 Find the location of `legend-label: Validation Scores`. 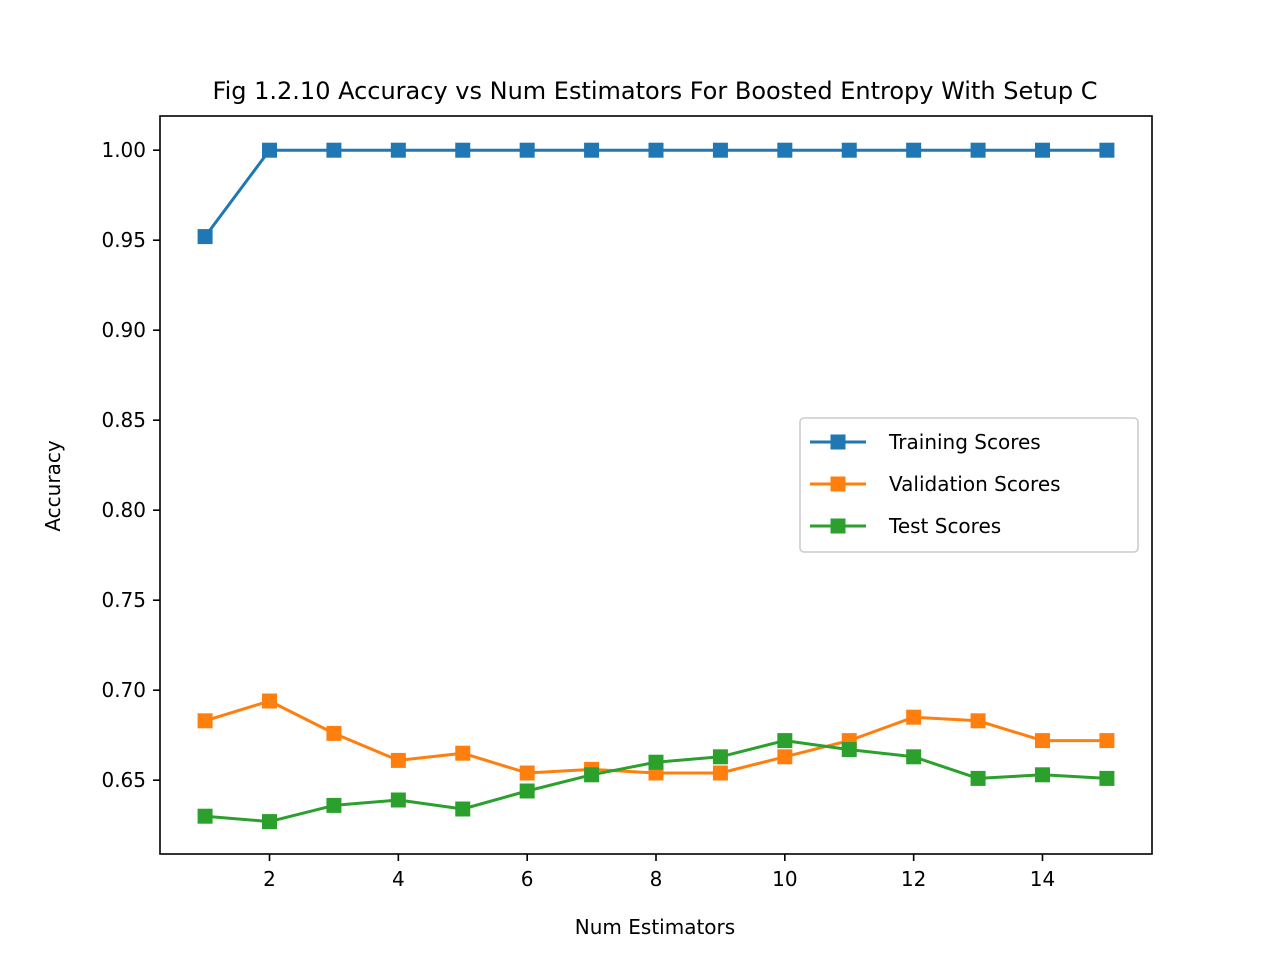

legend-label: Validation Scores is located at coordinates (975, 484).